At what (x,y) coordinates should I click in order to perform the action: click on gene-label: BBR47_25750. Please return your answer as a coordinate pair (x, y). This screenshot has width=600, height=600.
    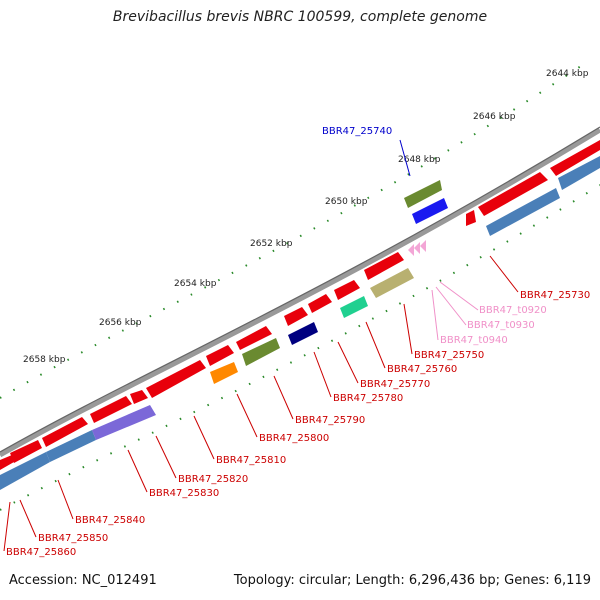
    Looking at the image, I should click on (449, 355).